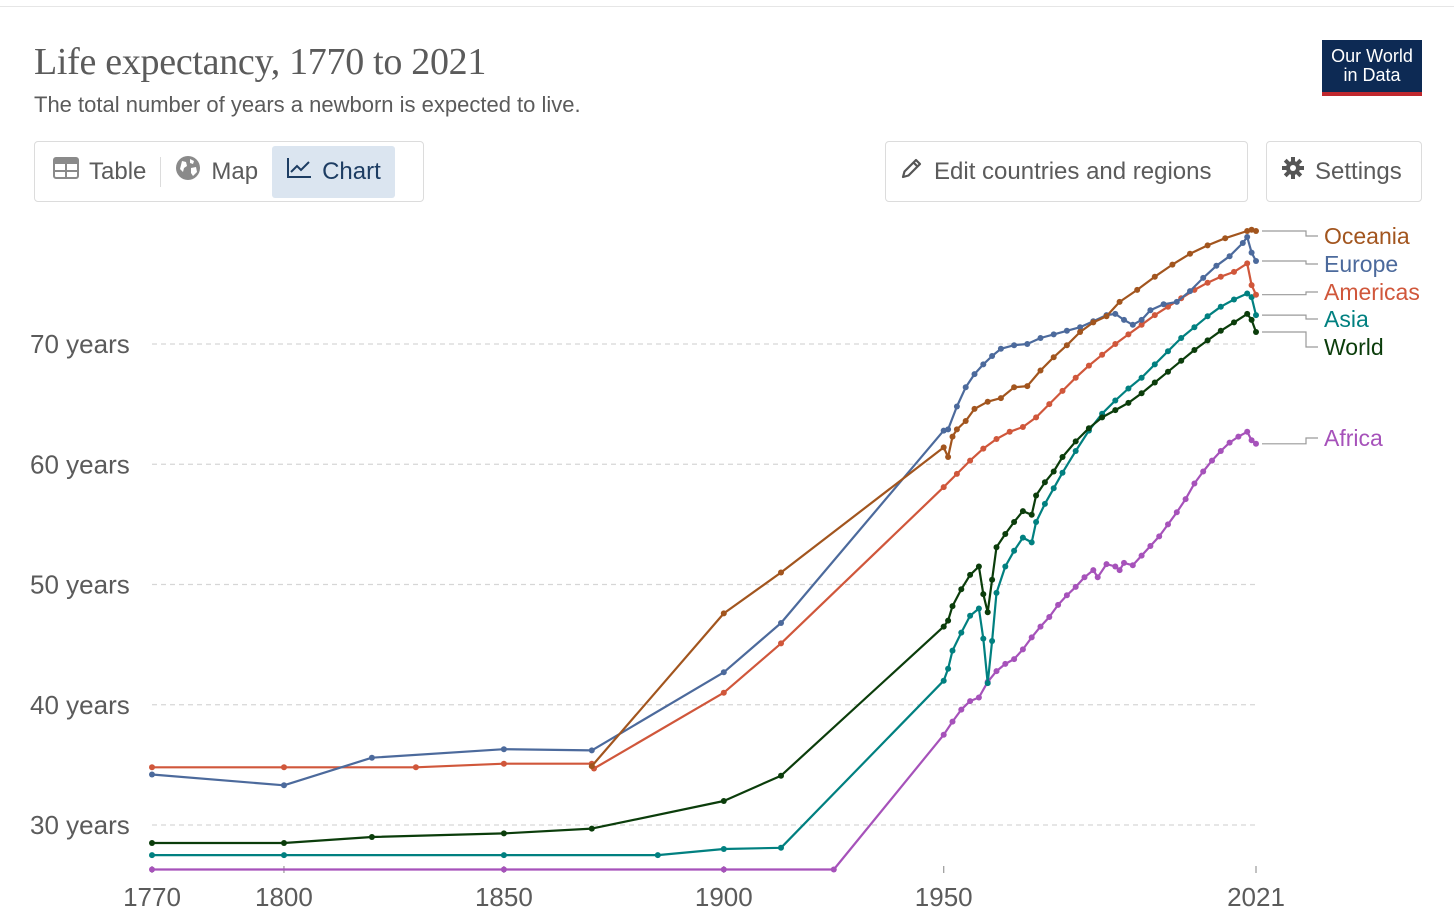 This screenshot has height=919, width=1456. I want to click on y-tick-label: 70 years, so click(80, 344).